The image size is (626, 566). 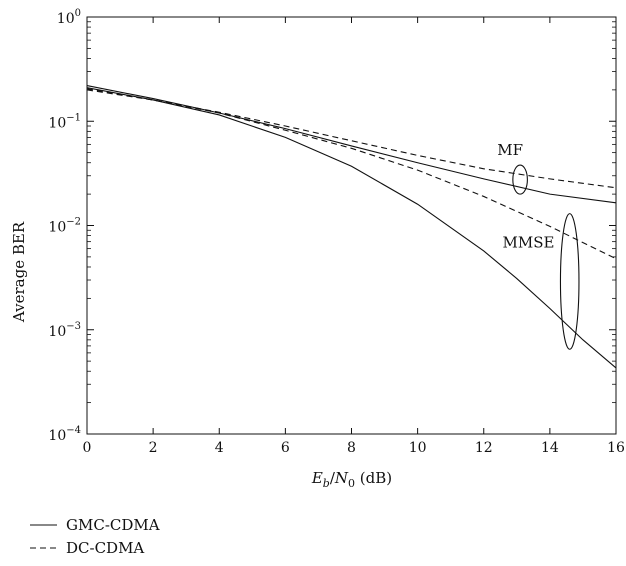 I want to click on y-tick-label: 10⁻³, so click(x=64, y=330).